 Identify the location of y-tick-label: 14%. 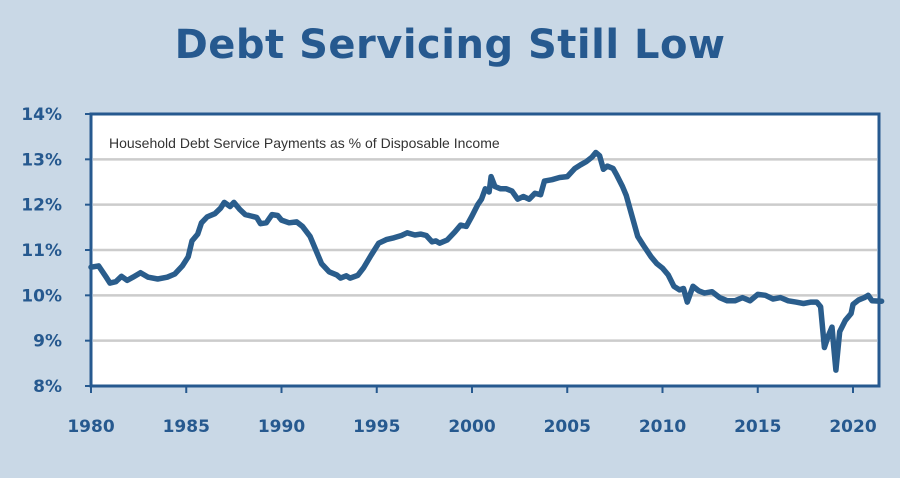
(41, 115).